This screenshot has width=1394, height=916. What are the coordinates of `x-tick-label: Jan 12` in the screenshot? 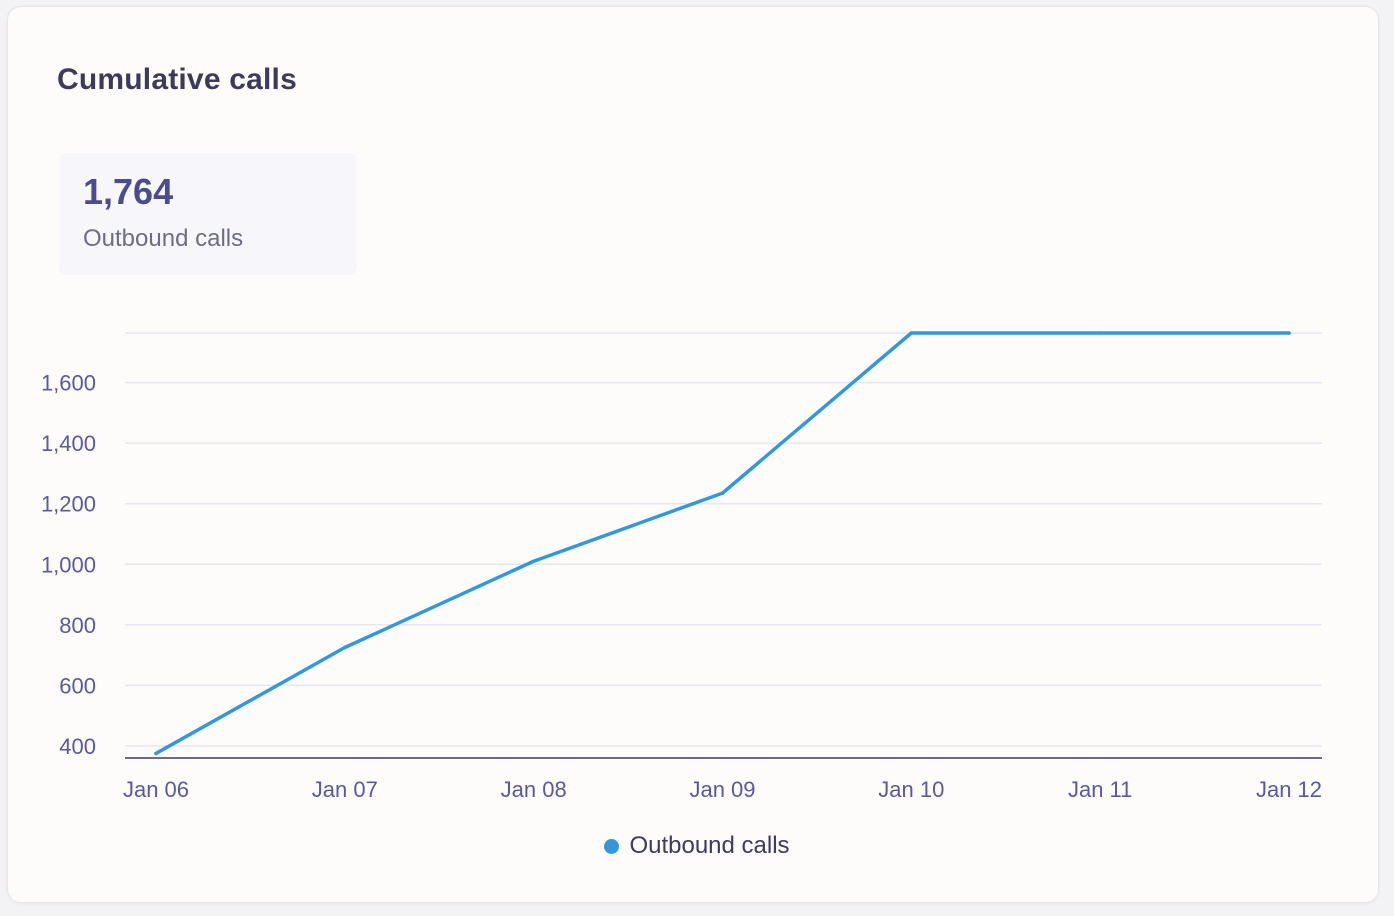 It's located at (1289, 789).